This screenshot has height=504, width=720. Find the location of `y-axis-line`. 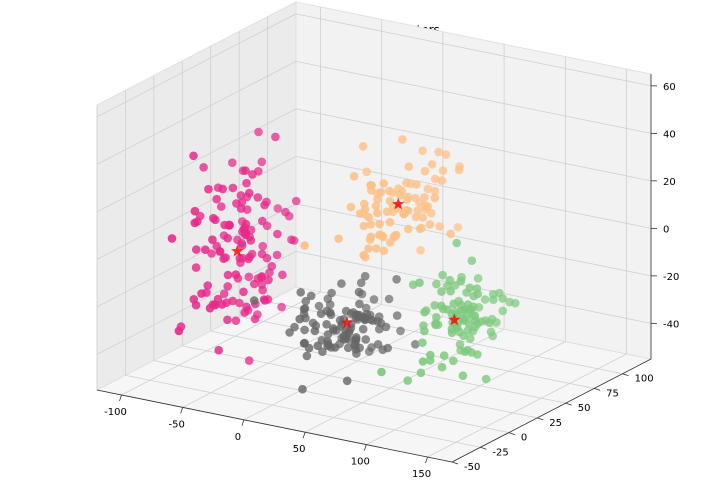

y-axis-line is located at coordinates (551, 410).